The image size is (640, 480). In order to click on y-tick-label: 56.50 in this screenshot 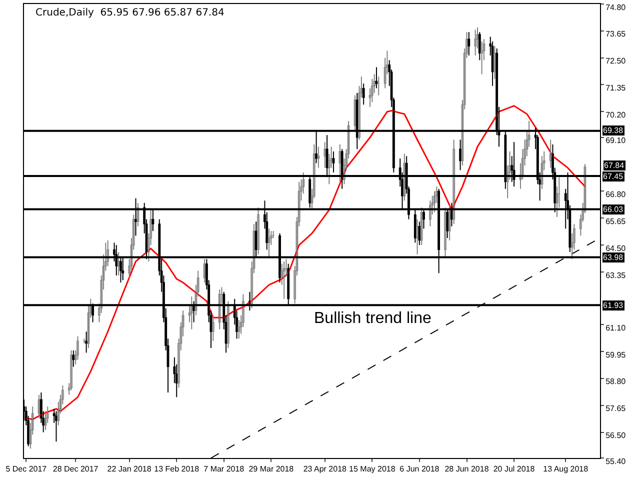, I will do `click(616, 435)`.